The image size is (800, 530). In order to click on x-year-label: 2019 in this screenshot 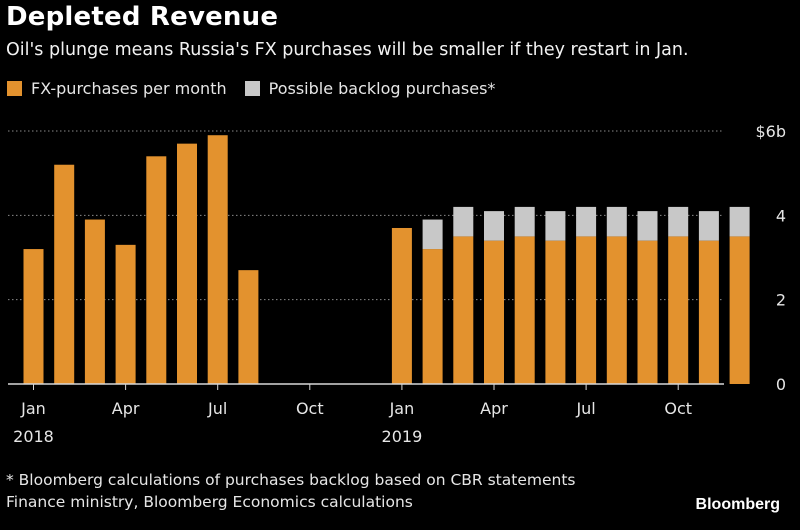, I will do `click(402, 436)`.